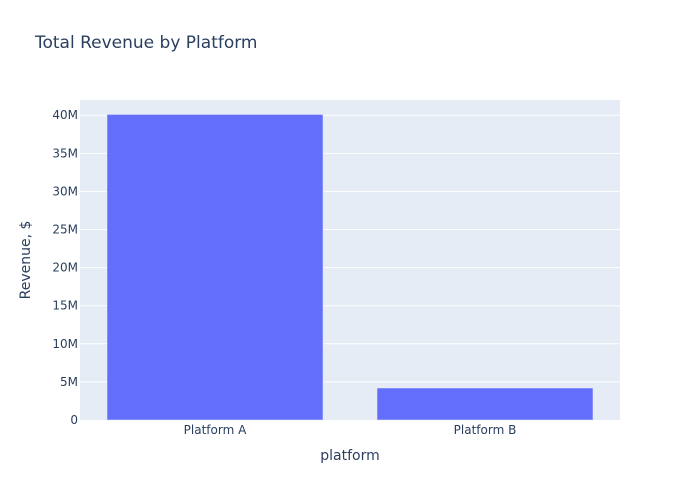  What do you see at coordinates (485, 430) in the screenshot?
I see `x-tick-label: Platform B` at bounding box center [485, 430].